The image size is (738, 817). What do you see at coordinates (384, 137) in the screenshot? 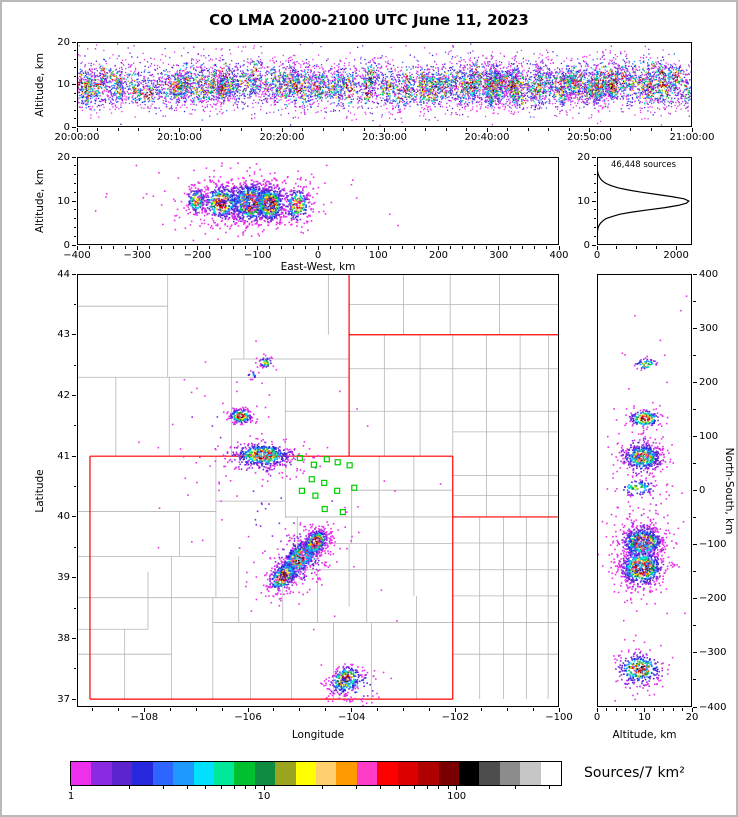
I see `tick-label: 20:30:00` at bounding box center [384, 137].